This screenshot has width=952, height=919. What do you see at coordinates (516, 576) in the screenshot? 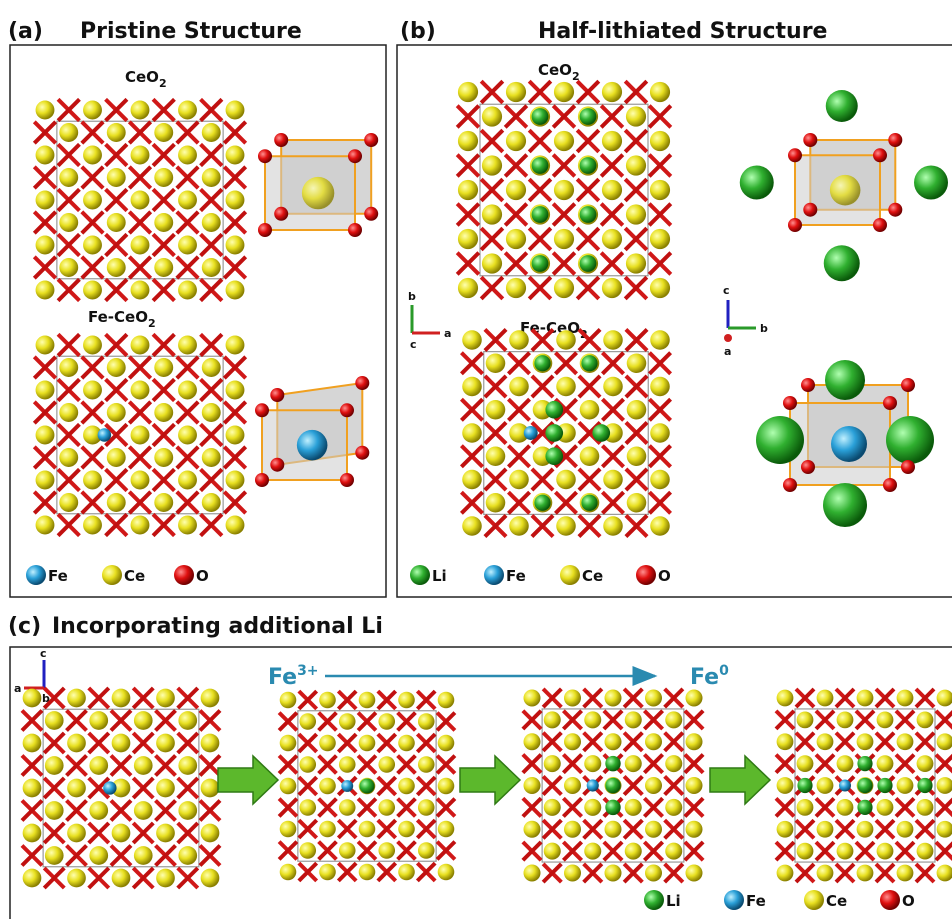
I see `legend-label: Fe` at bounding box center [516, 576].